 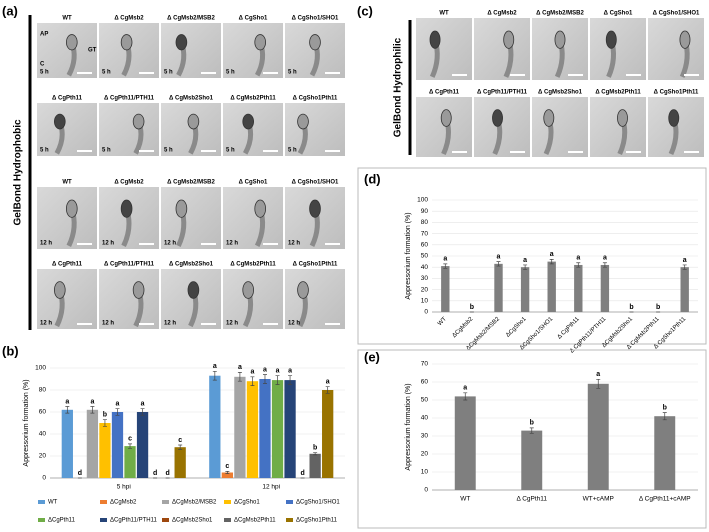 What do you see at coordinates (43, 412) in the screenshot?
I see `y-tick-label: 60` at bounding box center [43, 412].